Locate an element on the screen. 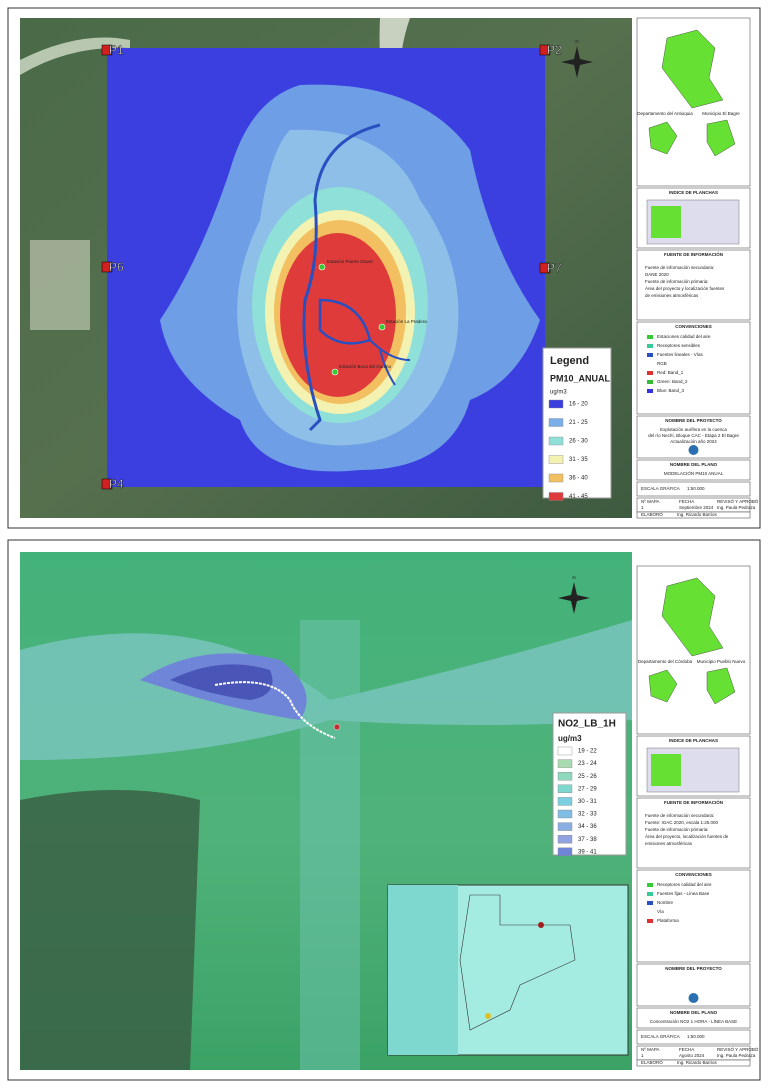 Image resolution: width=768 pixels, height=1088 pixels. legend-label: 32 - 33 is located at coordinates (587, 815).